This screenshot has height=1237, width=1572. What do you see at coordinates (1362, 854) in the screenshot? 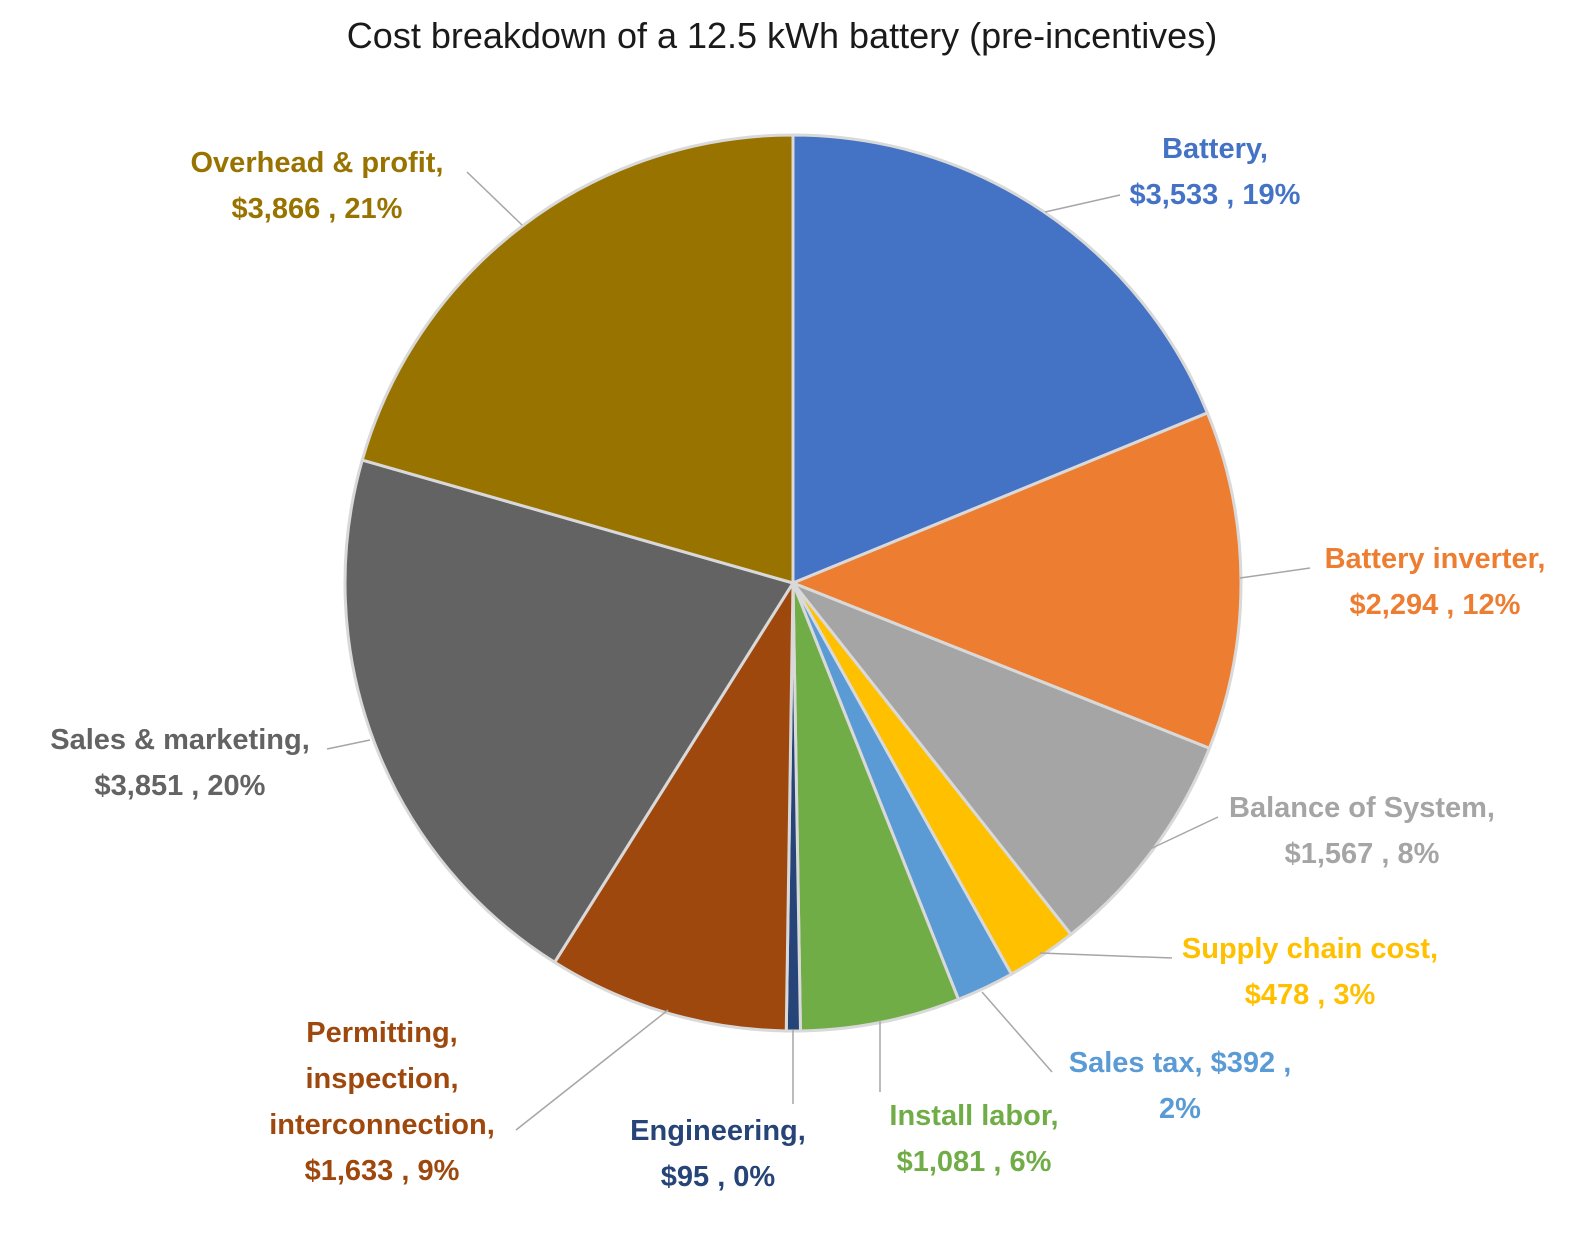
I see `data-label-line: $1,567 , 8%` at bounding box center [1362, 854].